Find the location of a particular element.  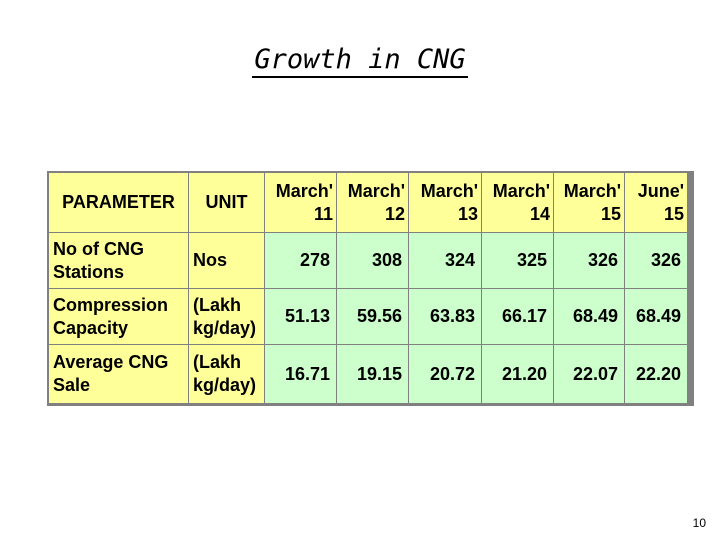

header-parameter: PARAMETER is located at coordinates (118, 202).